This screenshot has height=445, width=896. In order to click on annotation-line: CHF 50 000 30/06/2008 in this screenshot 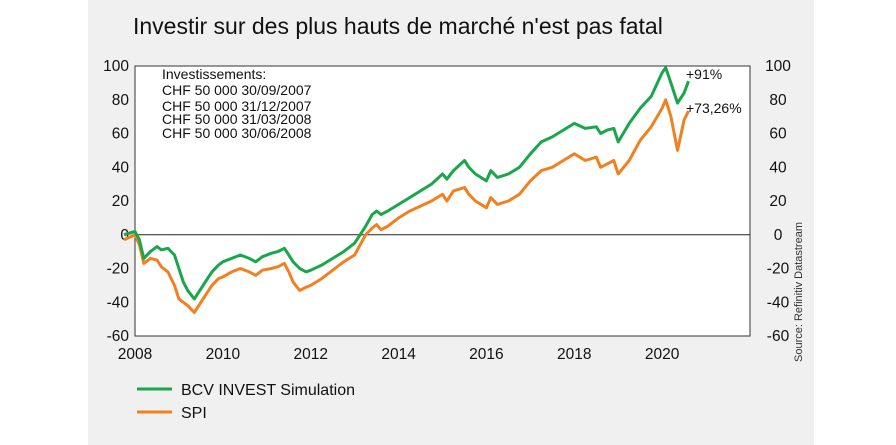, I will do `click(237, 133)`.